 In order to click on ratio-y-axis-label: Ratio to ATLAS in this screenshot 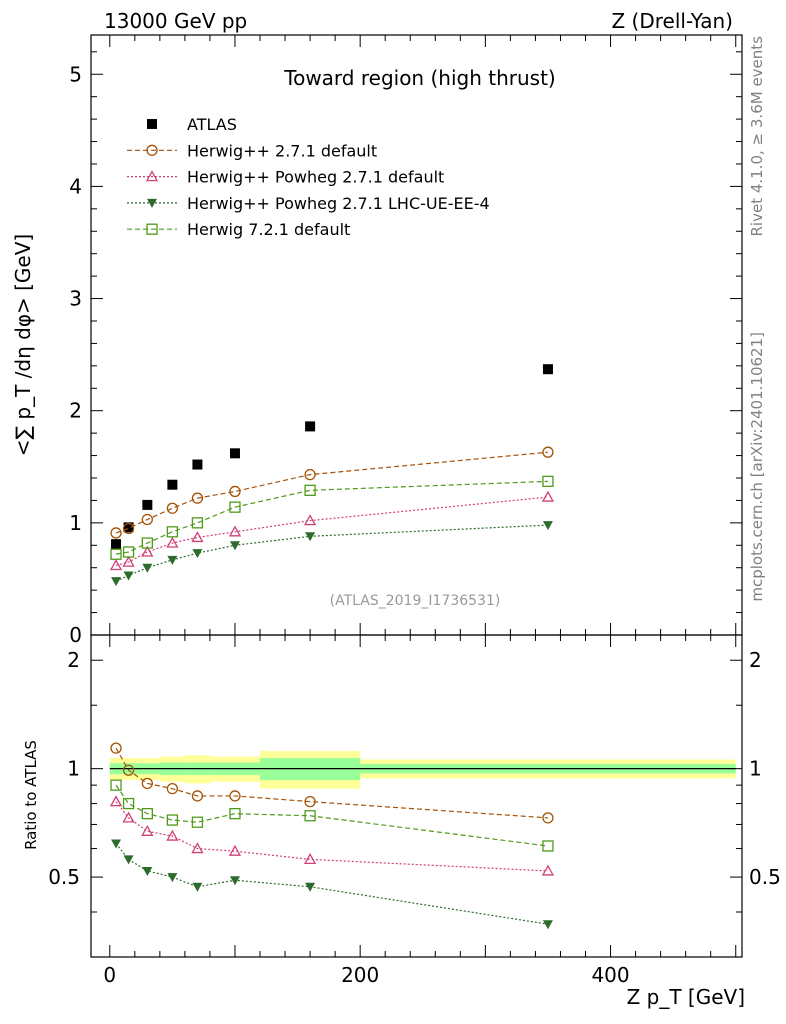, I will do `click(31, 795)`.